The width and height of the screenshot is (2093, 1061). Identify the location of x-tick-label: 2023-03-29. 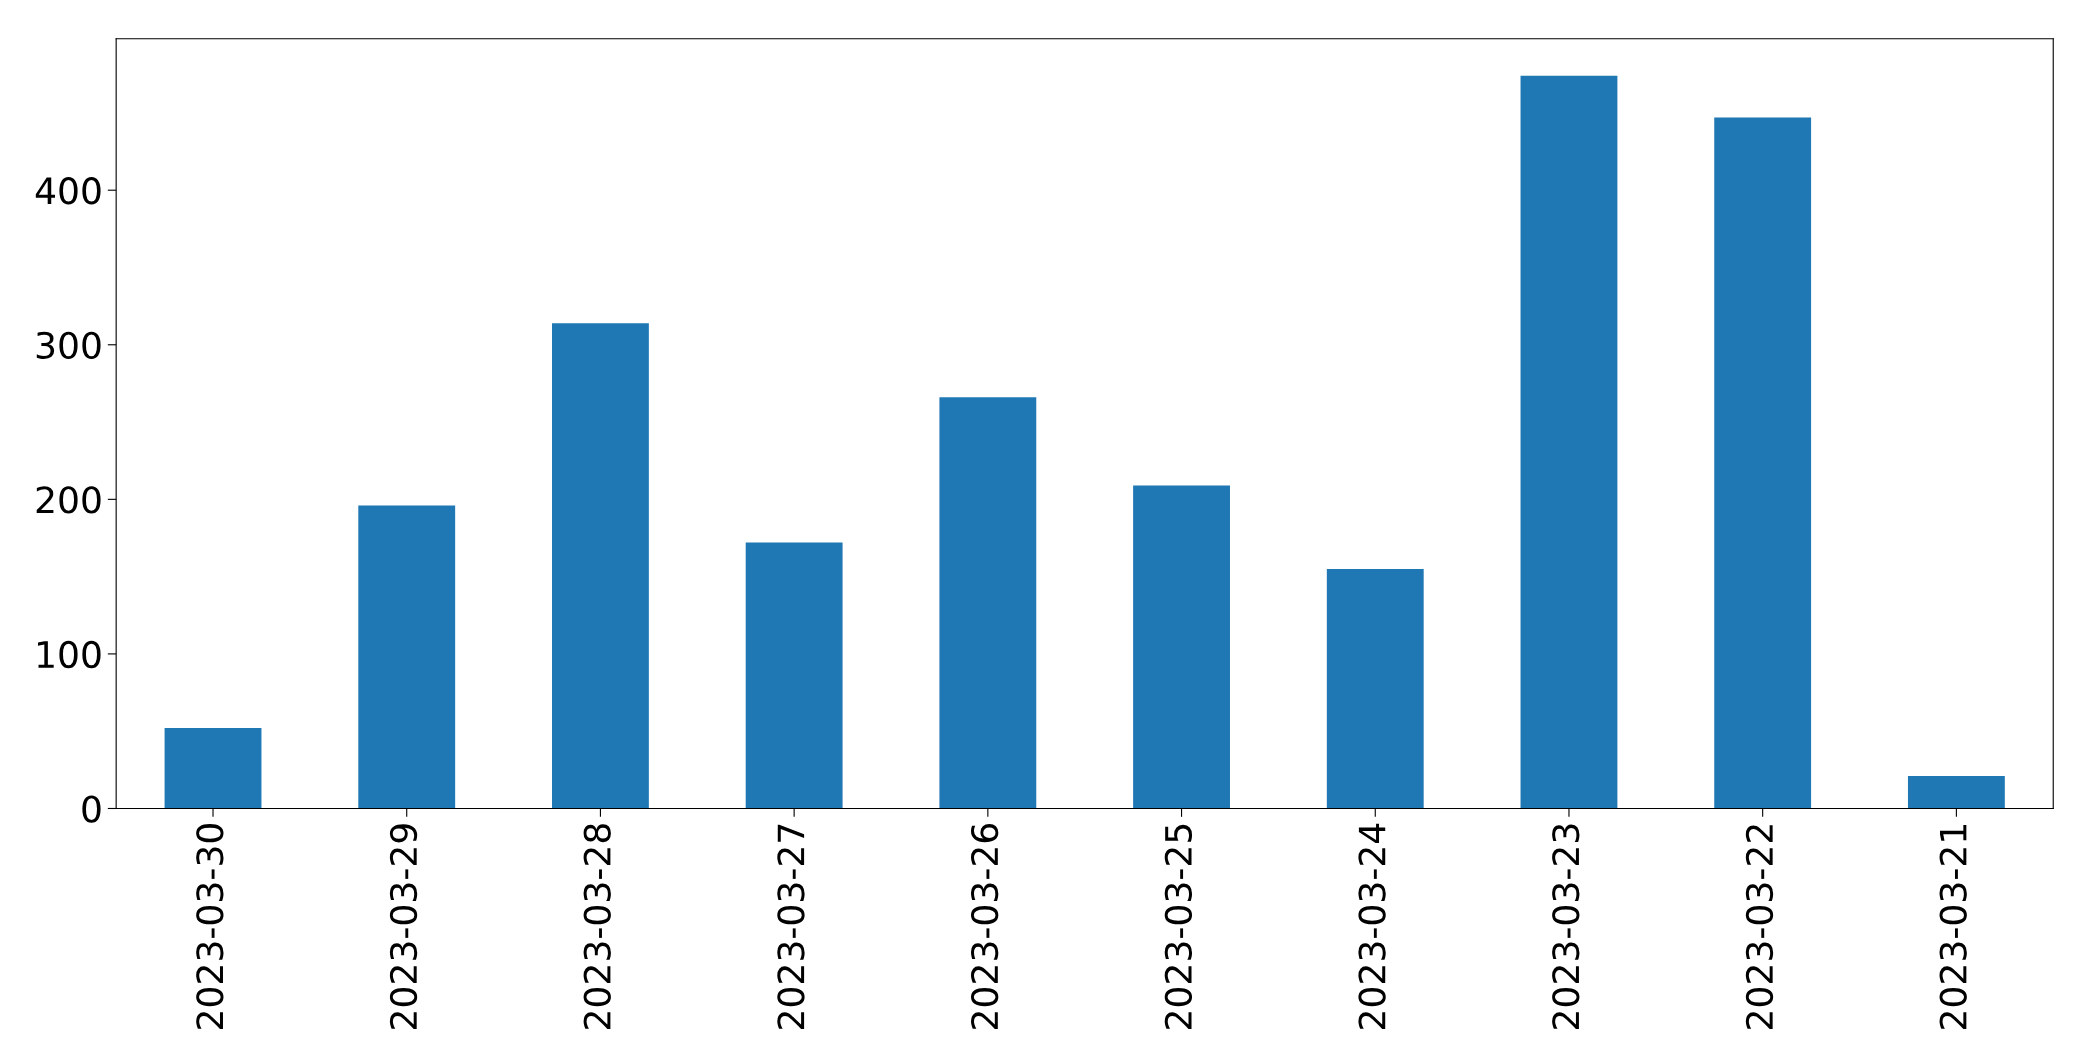
(403, 926).